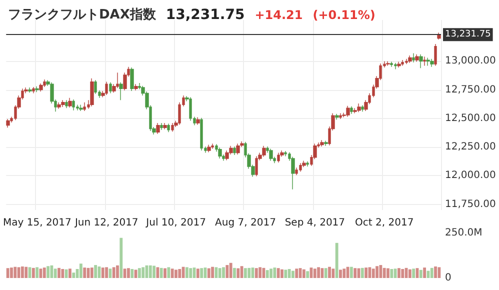  What do you see at coordinates (470, 176) in the screenshot?
I see `y-tick-label: 12,000.00` at bounding box center [470, 176].